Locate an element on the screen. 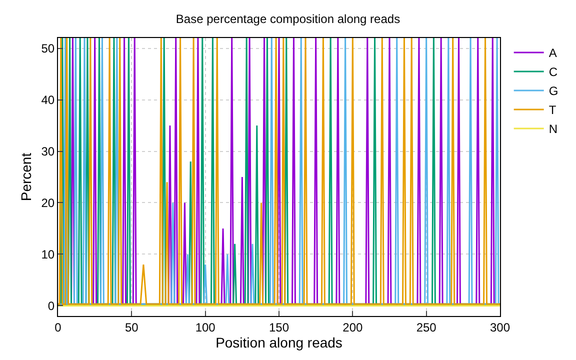  legend-label: T is located at coordinates (552, 110).